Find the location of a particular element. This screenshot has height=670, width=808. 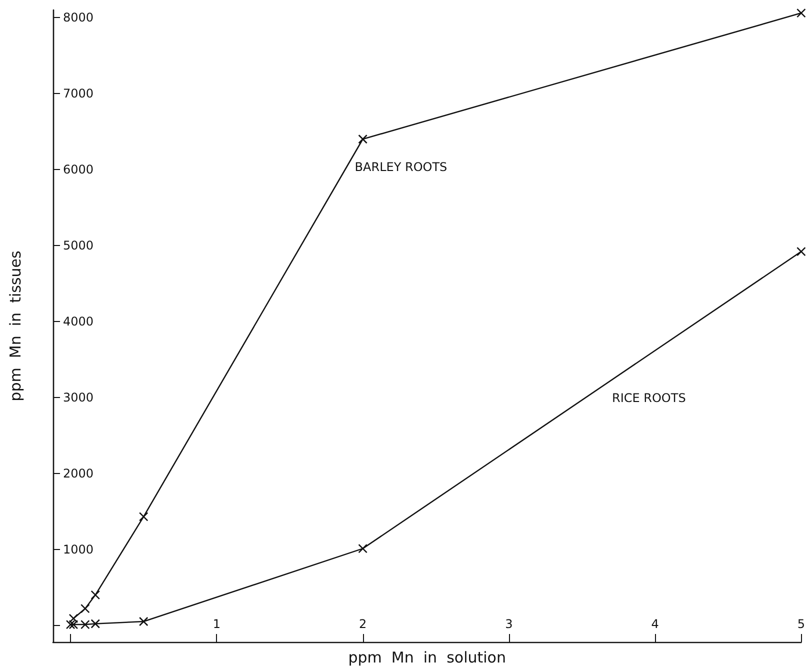

y-tick-label: 8000 is located at coordinates (78, 17).